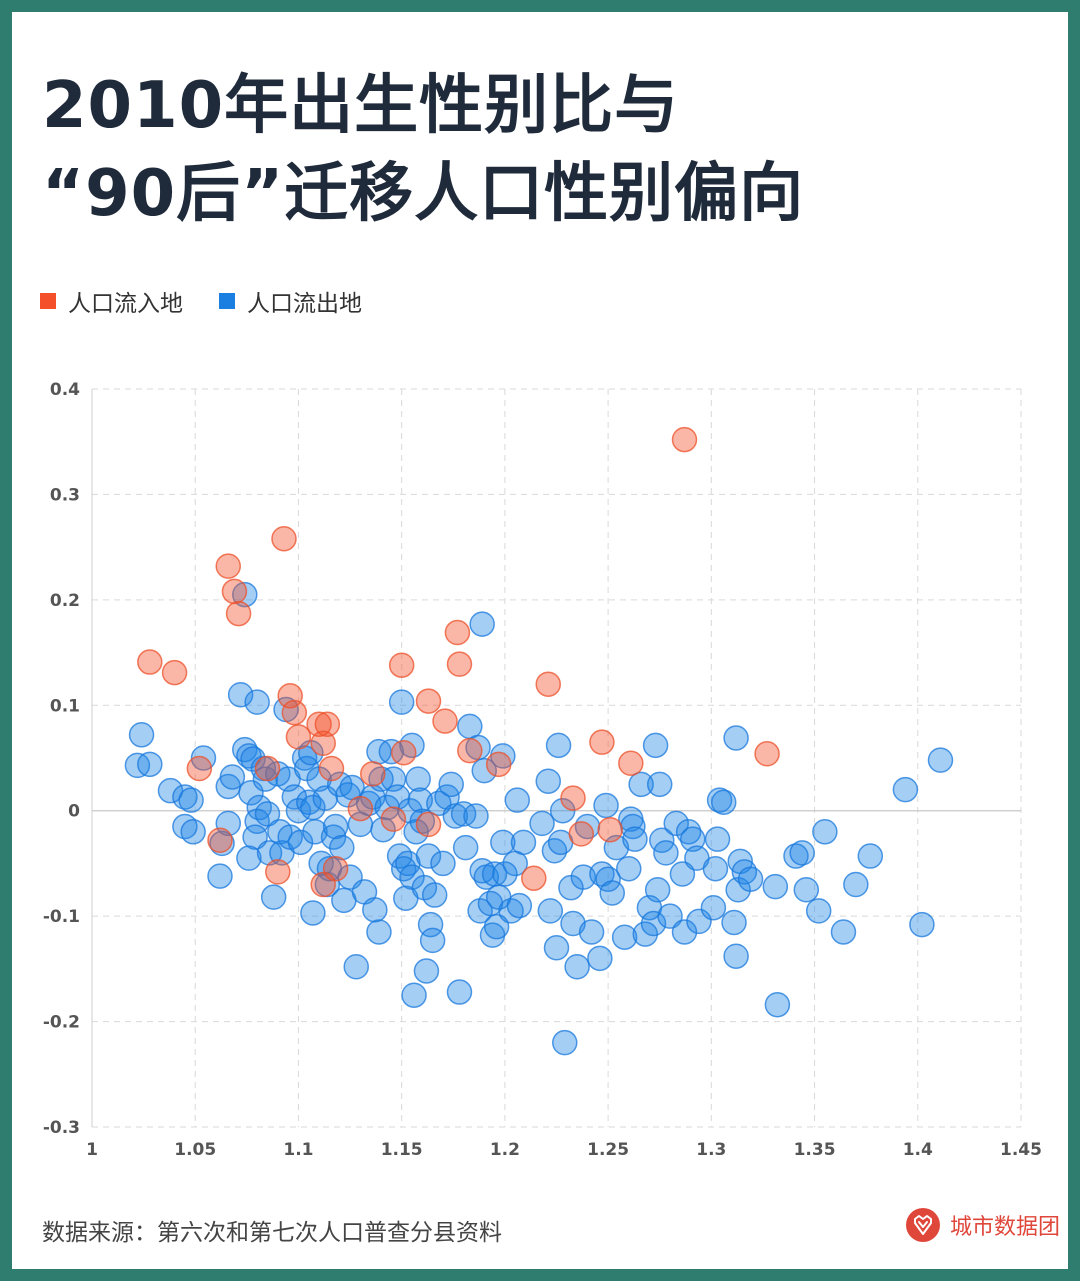 This screenshot has height=1281, width=1080. Describe the element at coordinates (1021, 1150) in the screenshot. I see `x-tick-label: 1.45` at that location.